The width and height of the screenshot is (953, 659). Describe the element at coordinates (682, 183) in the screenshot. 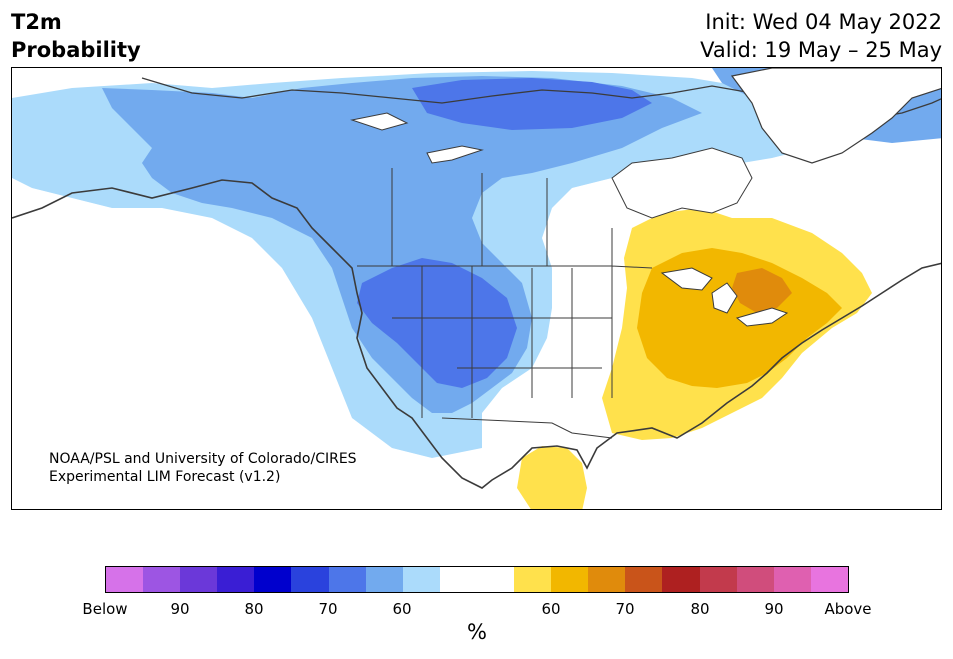

I see `hudson-bay` at that location.